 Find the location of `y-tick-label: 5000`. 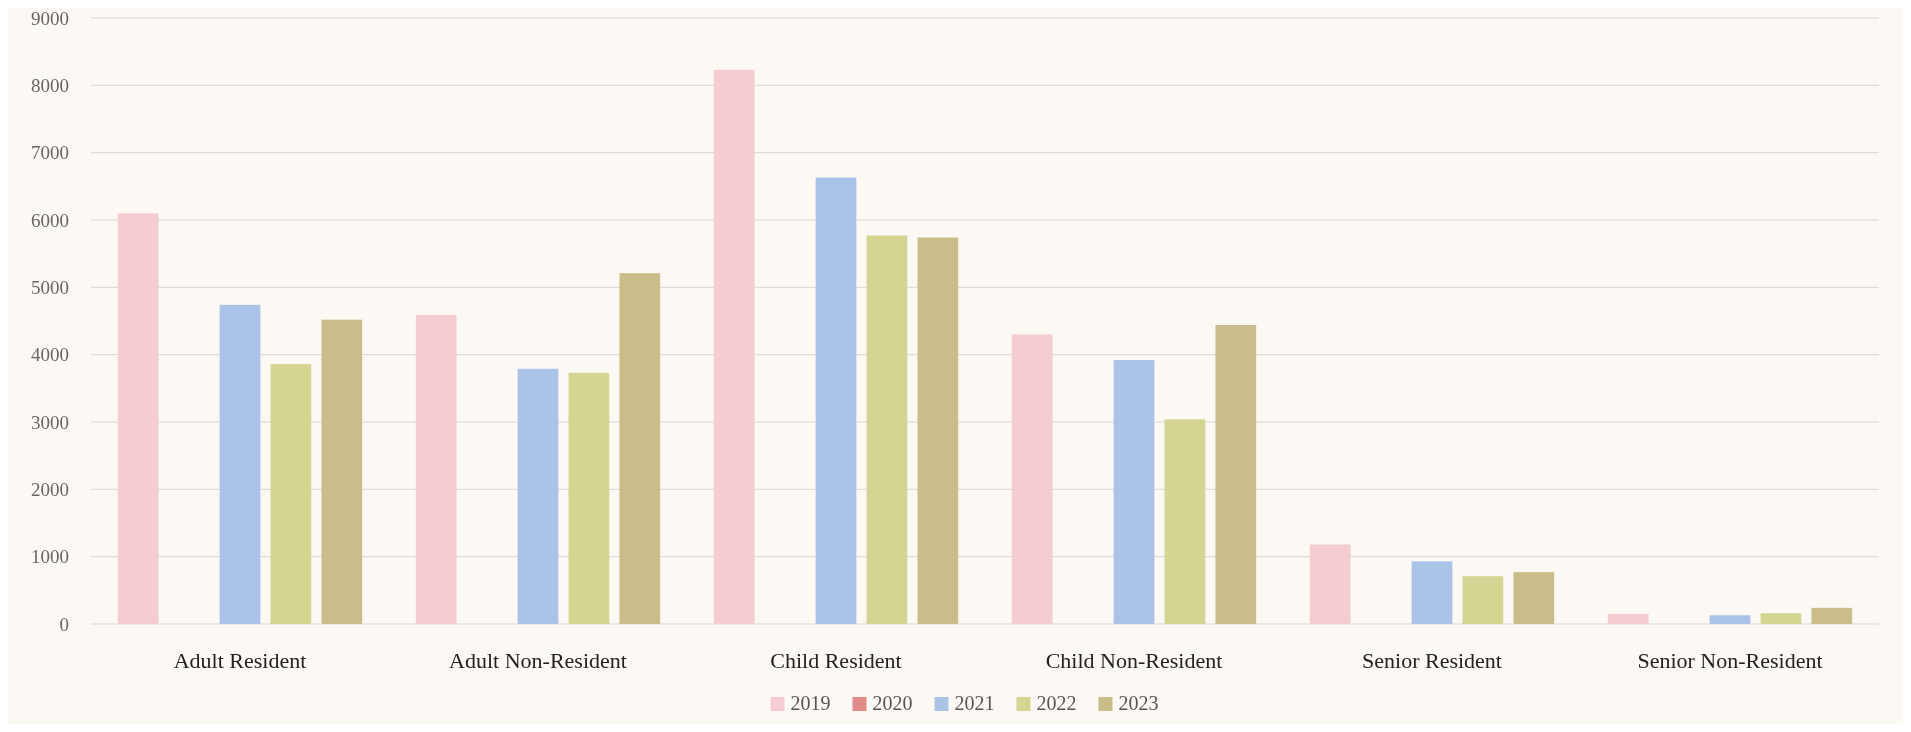

y-tick-label: 5000 is located at coordinates (50, 287).